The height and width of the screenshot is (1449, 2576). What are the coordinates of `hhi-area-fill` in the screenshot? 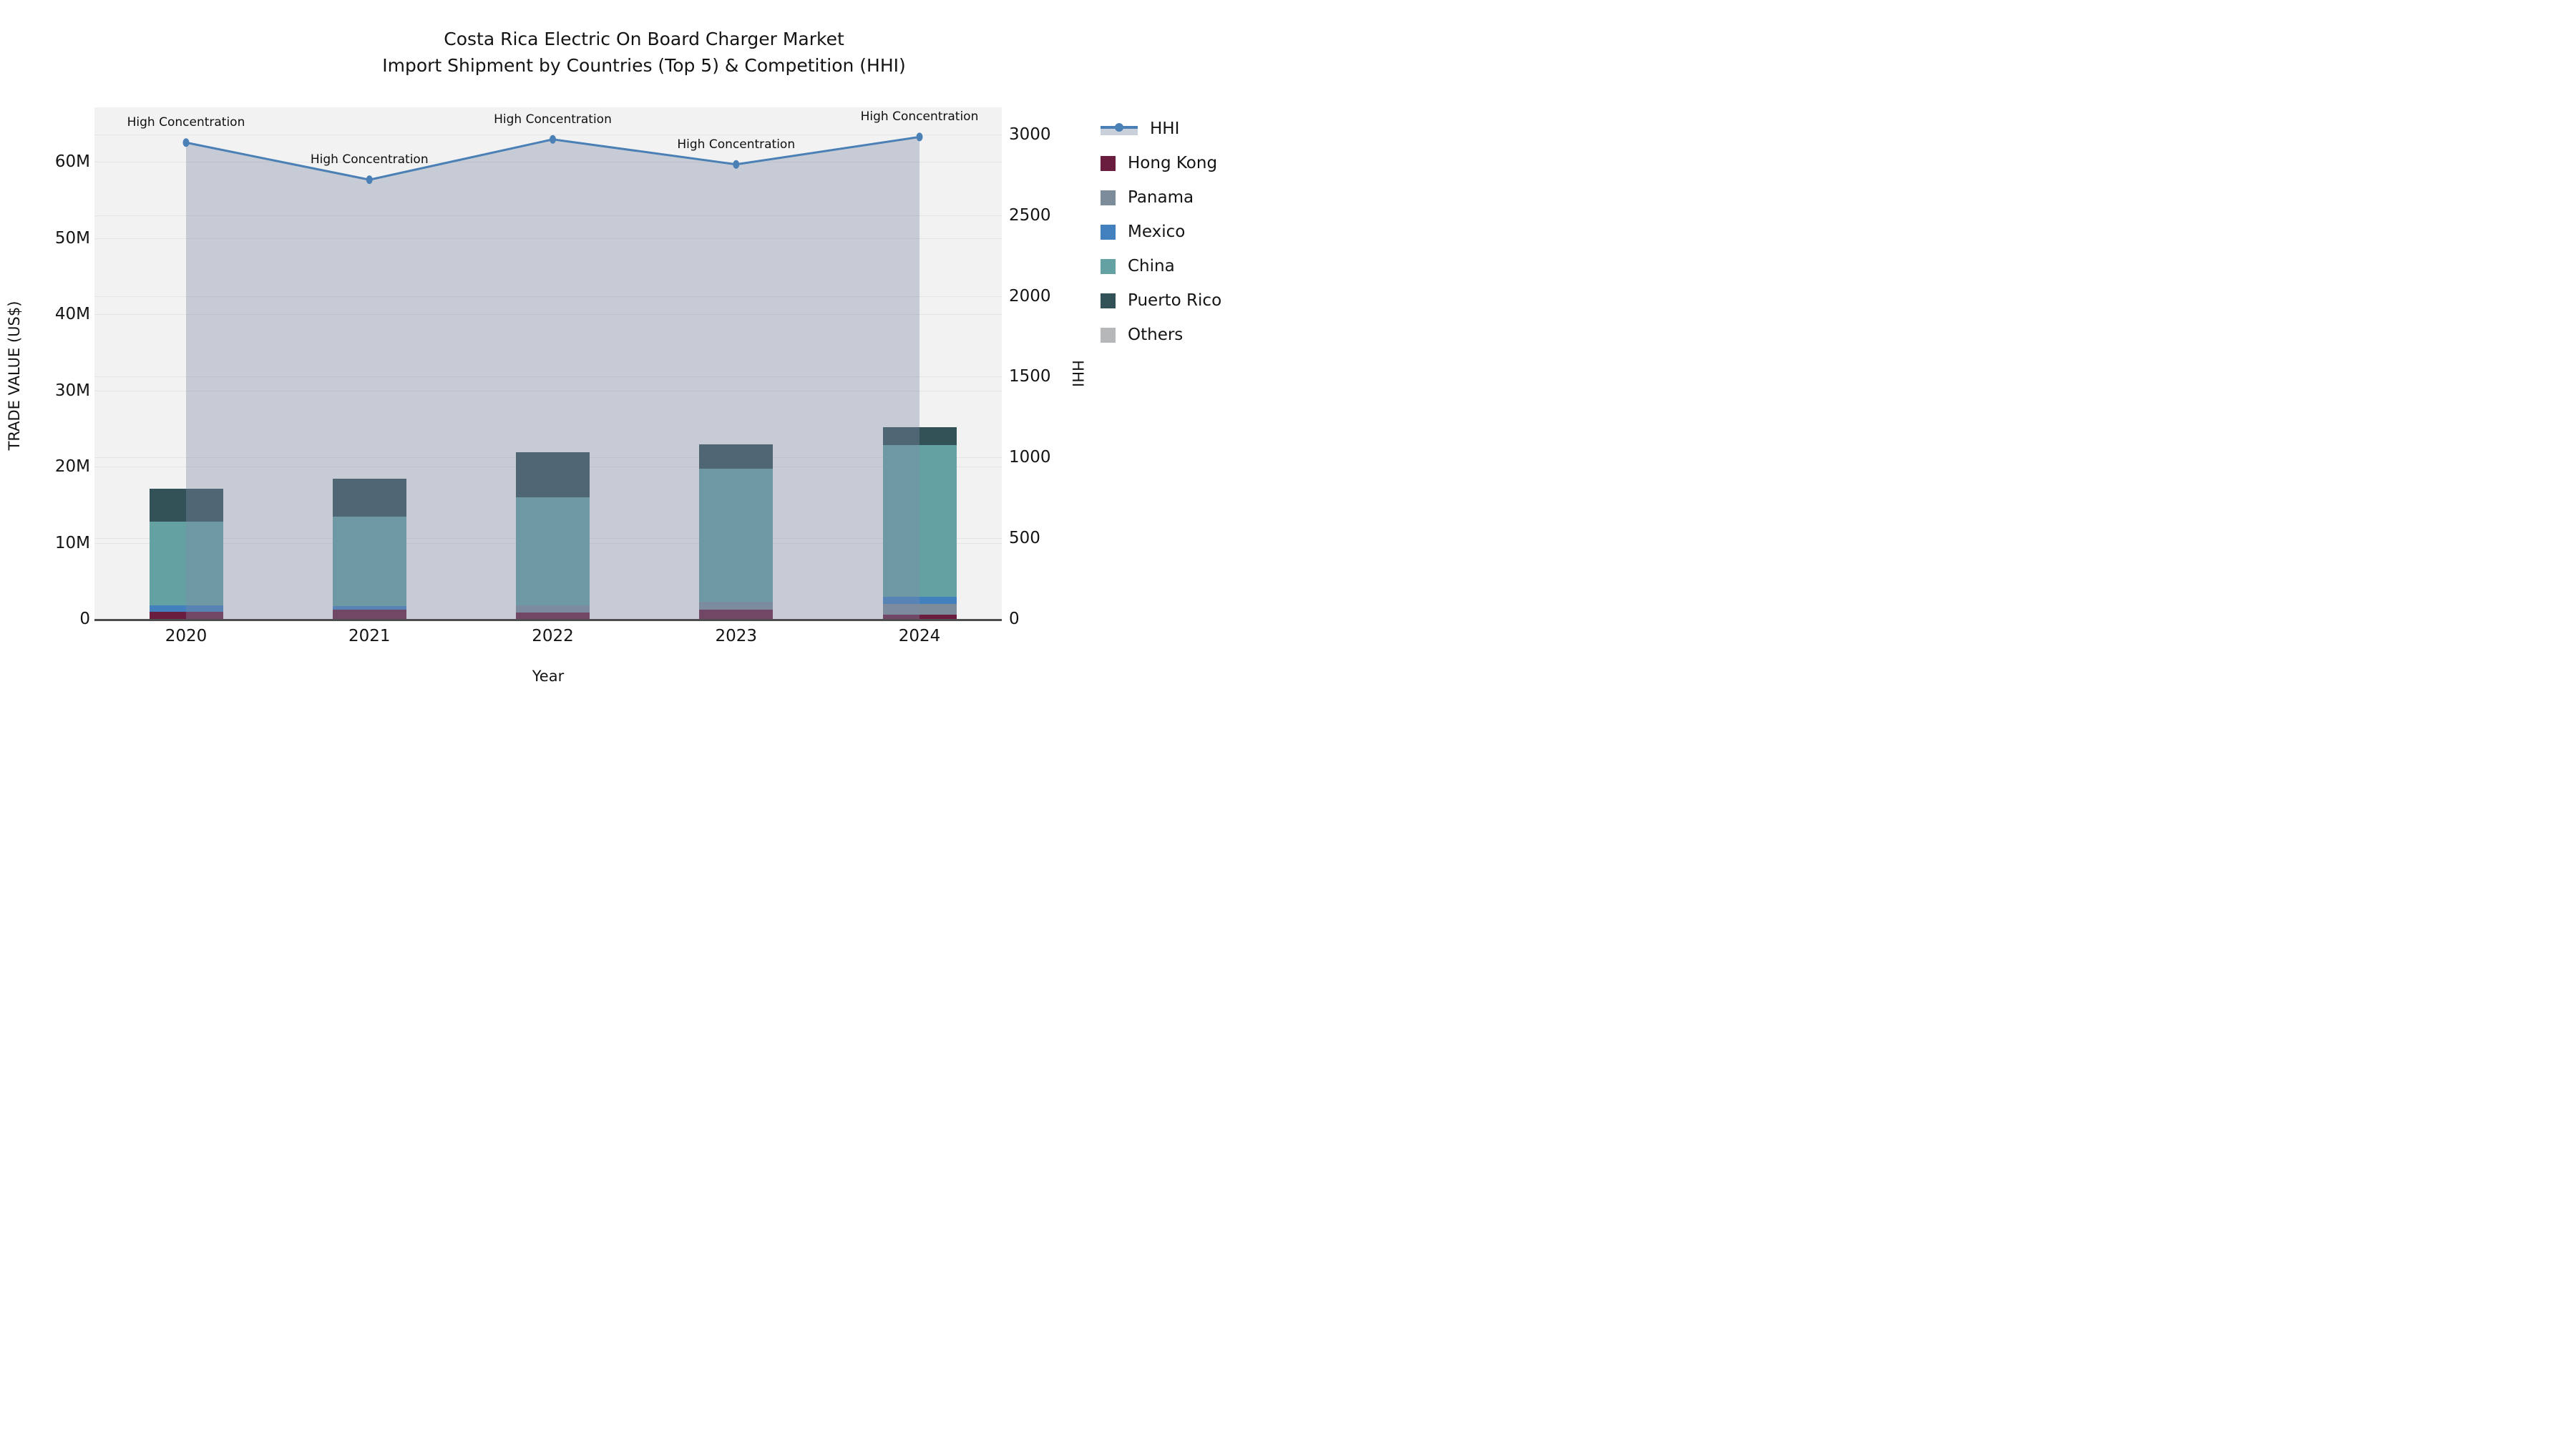 It's located at (552, 378).